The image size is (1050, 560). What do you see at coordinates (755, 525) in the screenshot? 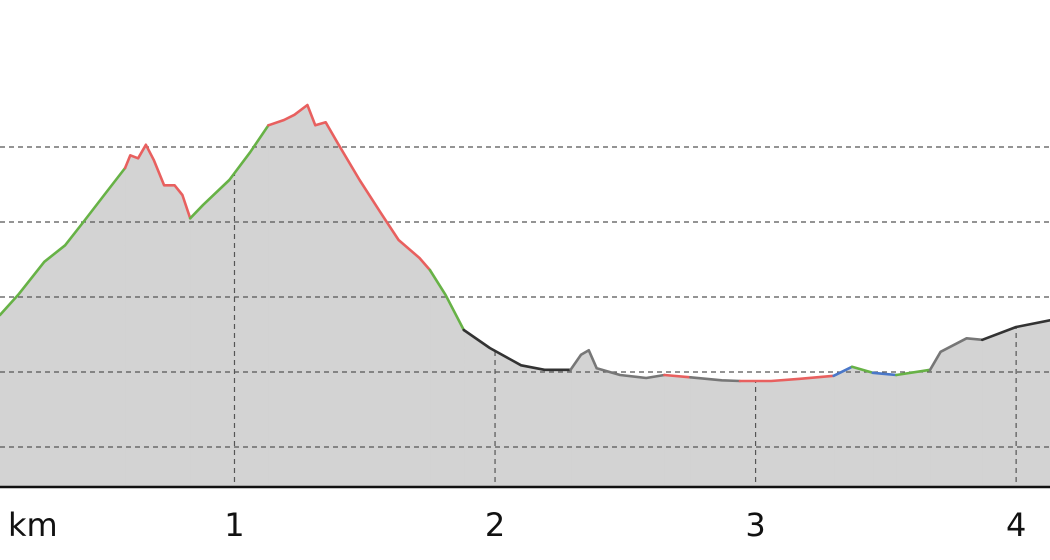
I see `x-tick-label: 3` at bounding box center [755, 525].